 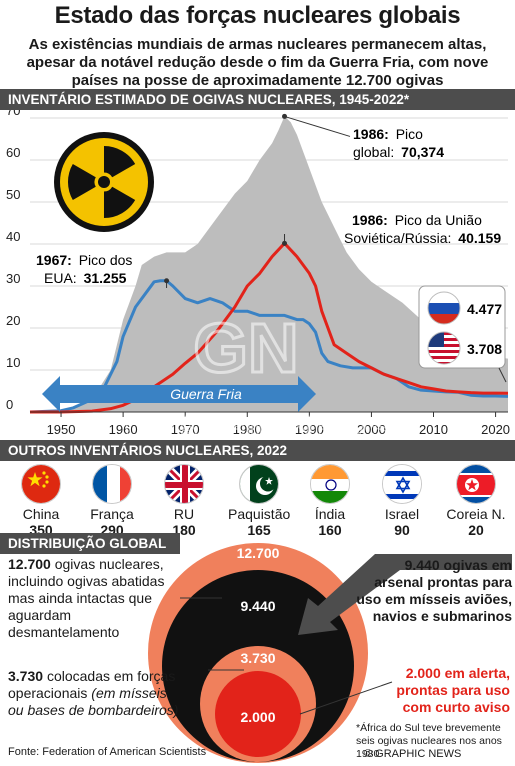 What do you see at coordinates (259, 514) in the screenshot?
I see `country-name: Paquistão` at bounding box center [259, 514].